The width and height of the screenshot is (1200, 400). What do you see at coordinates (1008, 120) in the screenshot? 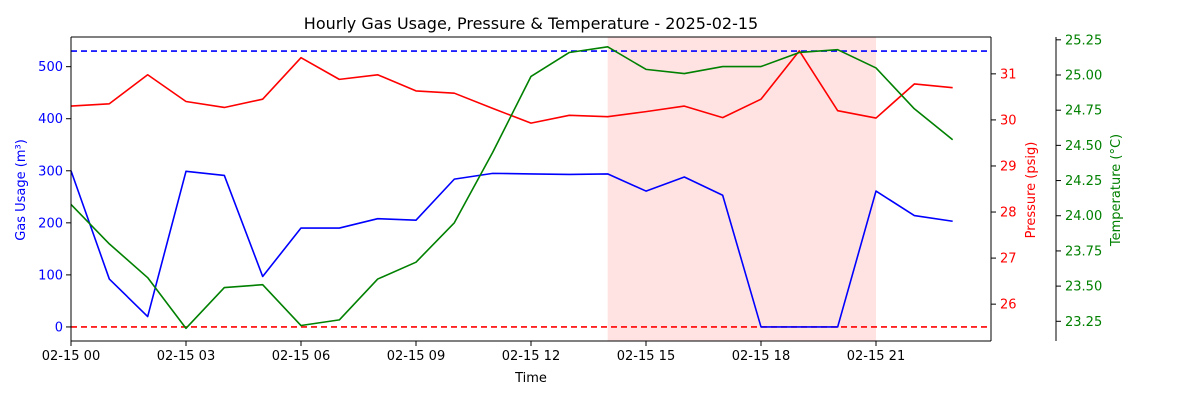
I see `pressure-tick-label: 30` at bounding box center [1008, 120].